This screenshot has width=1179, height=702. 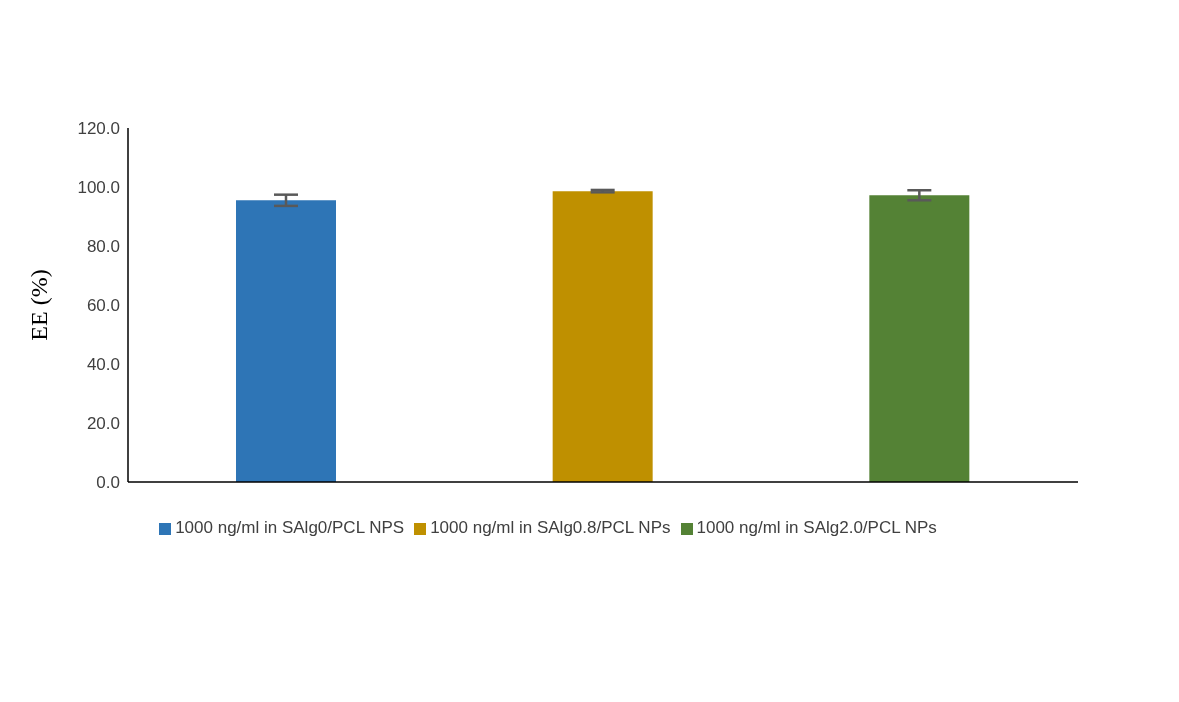 I want to click on y-tick-label: 20.0, so click(x=103, y=424).